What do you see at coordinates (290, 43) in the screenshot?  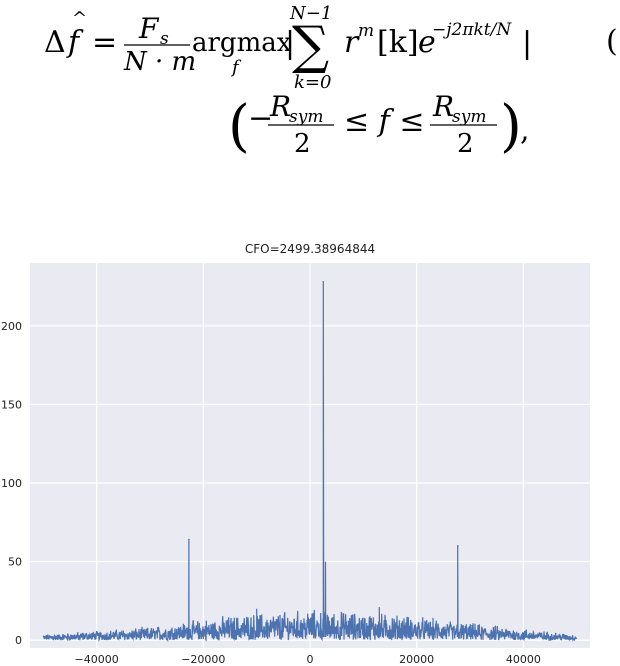 I see `eq-bar-left: |` at bounding box center [290, 43].